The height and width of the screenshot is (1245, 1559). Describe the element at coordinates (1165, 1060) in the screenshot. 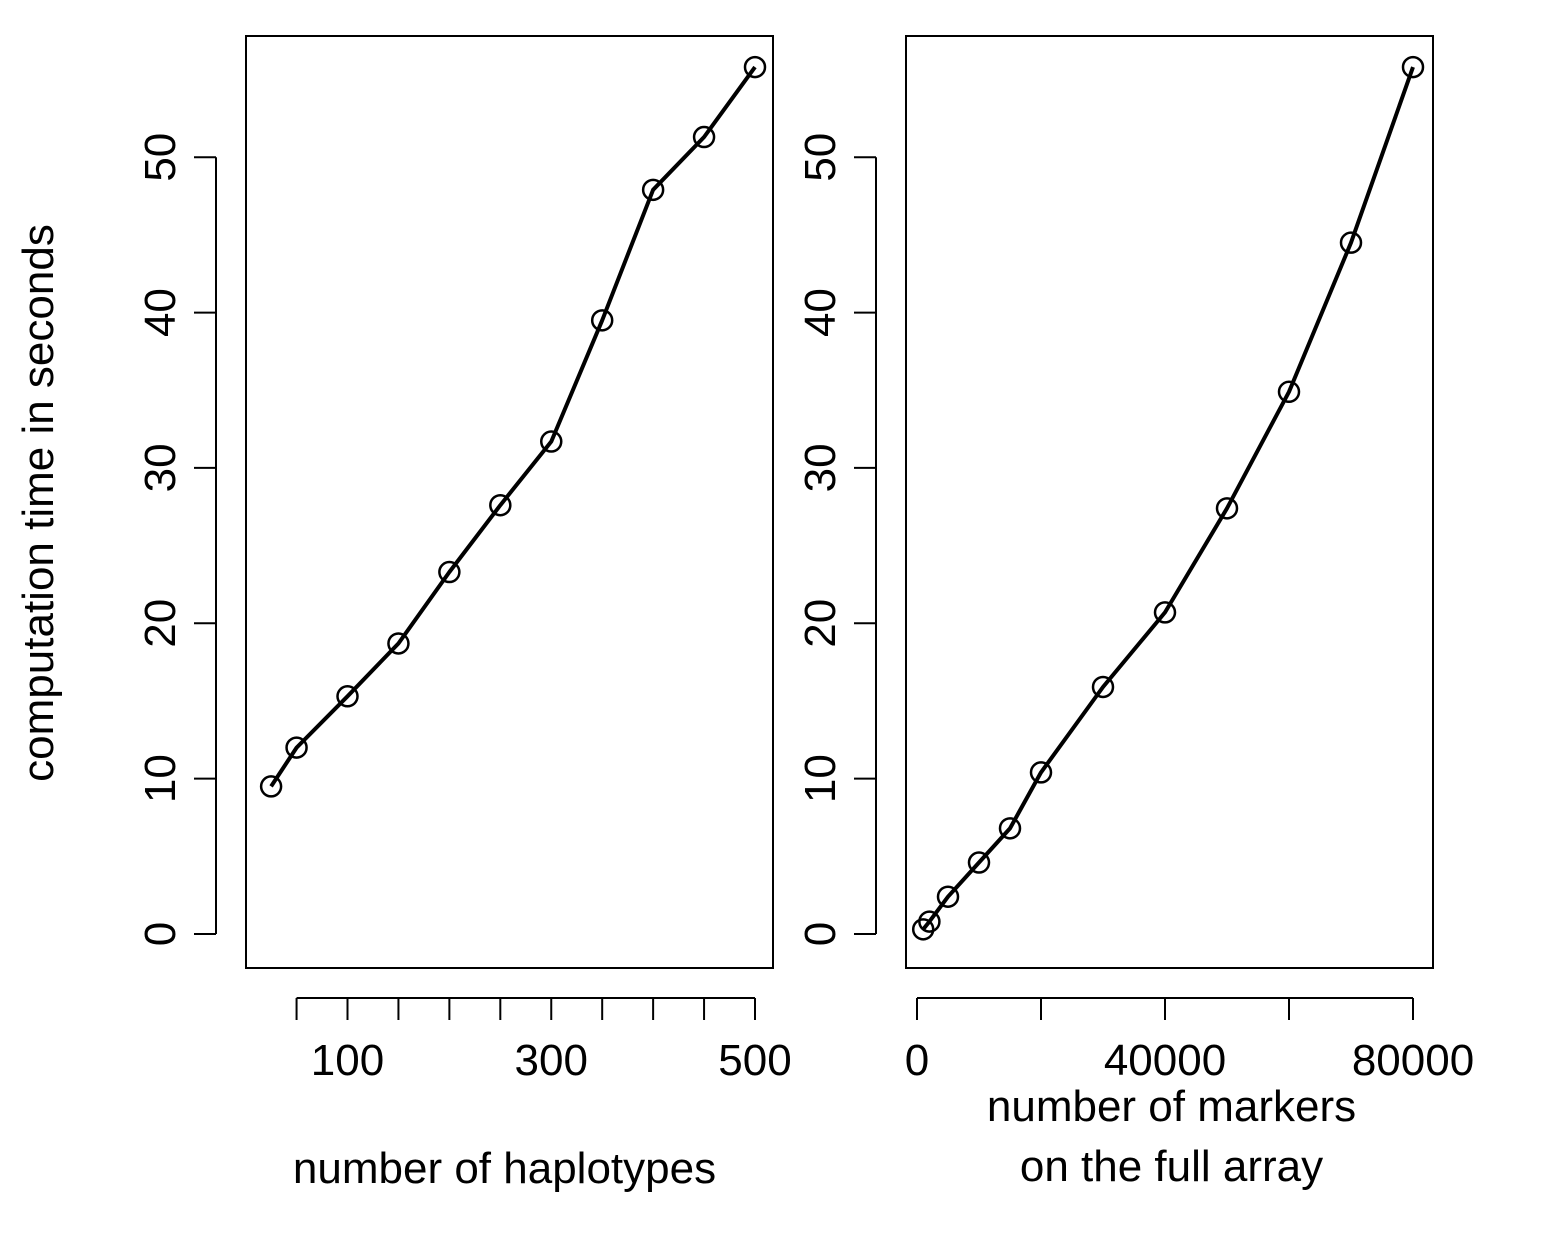

I see `x-tick-label: 40000` at that location.